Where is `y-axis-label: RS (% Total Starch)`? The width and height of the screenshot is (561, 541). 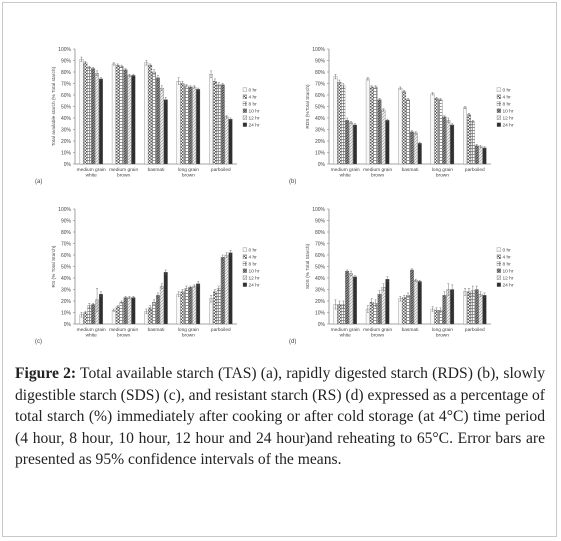 y-axis-label: RS (% Total Starch) is located at coordinates (54, 266).